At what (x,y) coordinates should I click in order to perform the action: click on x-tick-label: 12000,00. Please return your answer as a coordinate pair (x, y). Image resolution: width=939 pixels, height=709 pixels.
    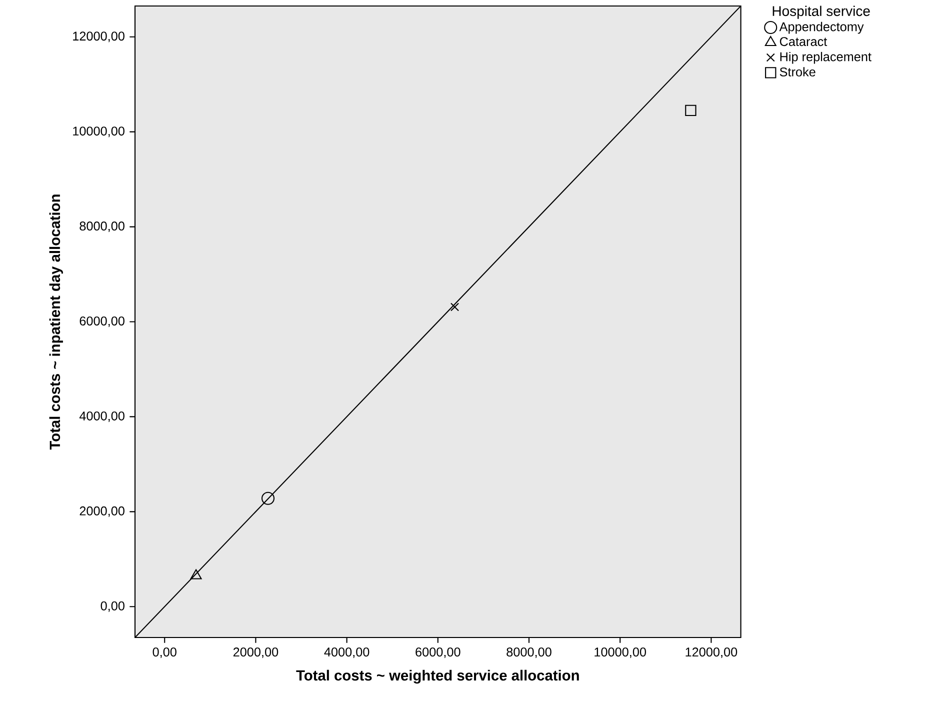
    Looking at the image, I should click on (712, 653).